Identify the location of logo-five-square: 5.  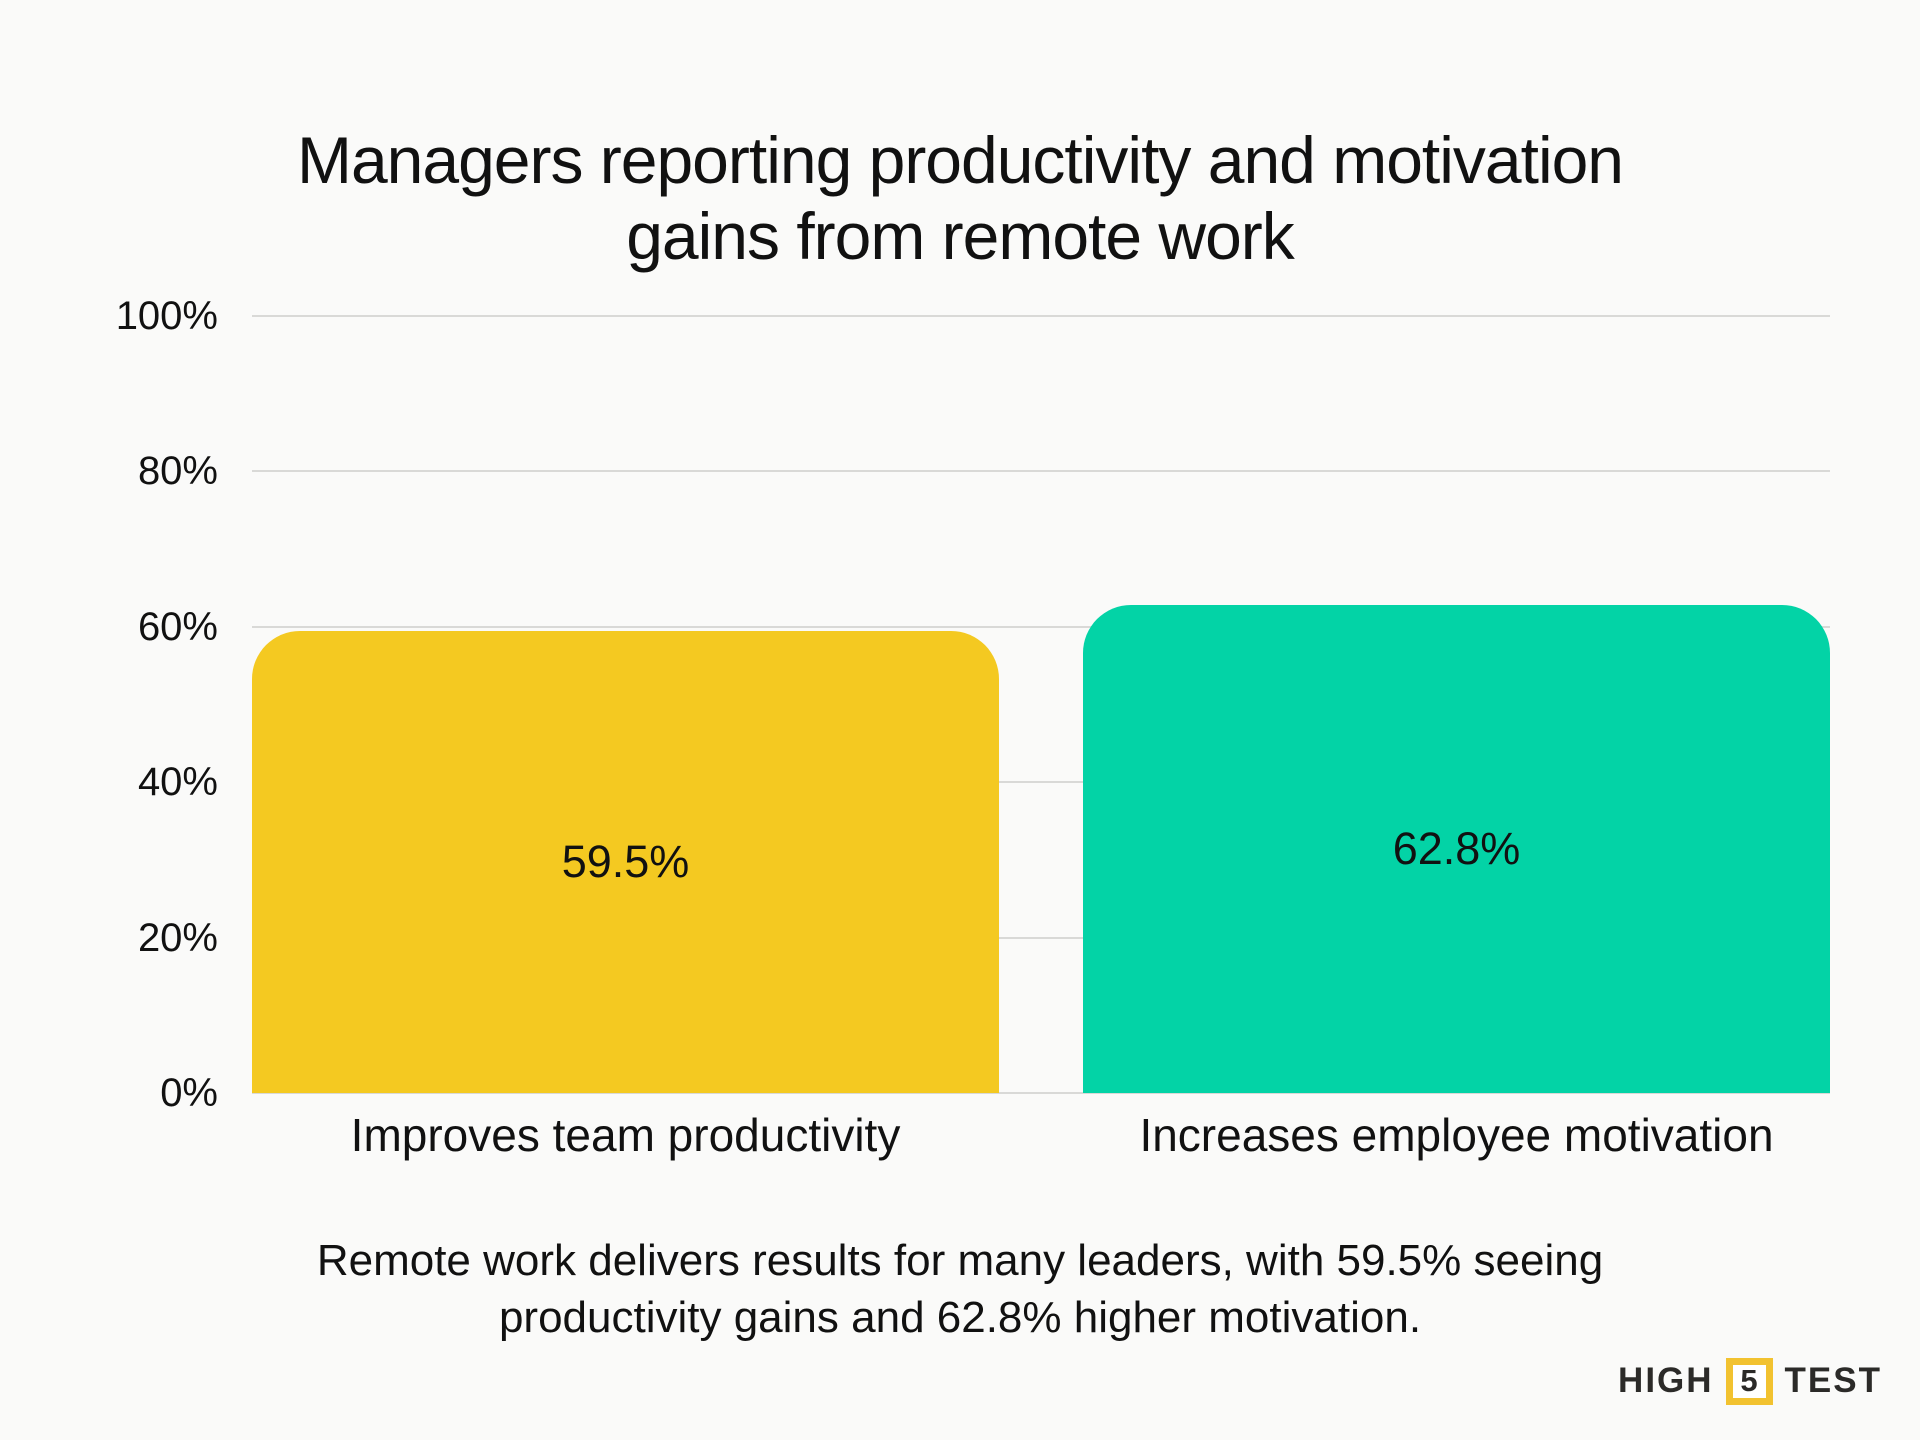
(1749, 1381).